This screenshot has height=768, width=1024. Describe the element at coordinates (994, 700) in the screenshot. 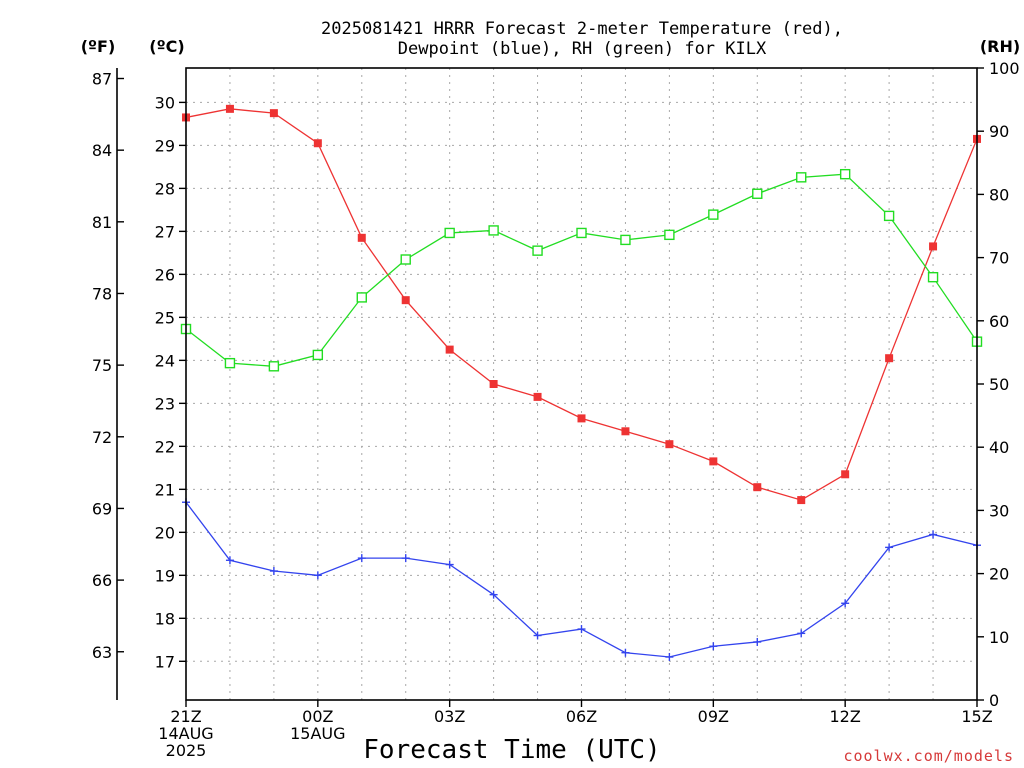

I see `rh-tick-label: 0` at that location.